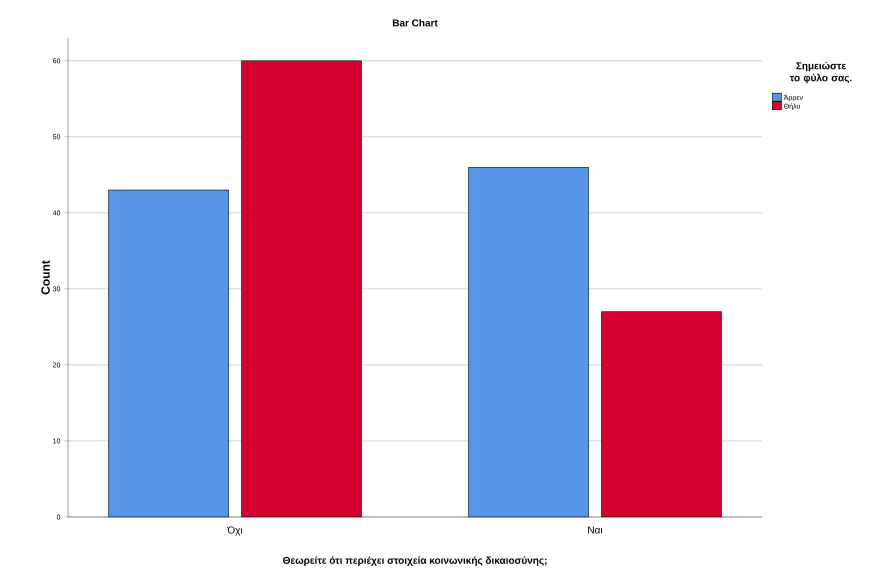  Describe the element at coordinates (45, 277) in the screenshot. I see `y-axis-title: Count` at that location.